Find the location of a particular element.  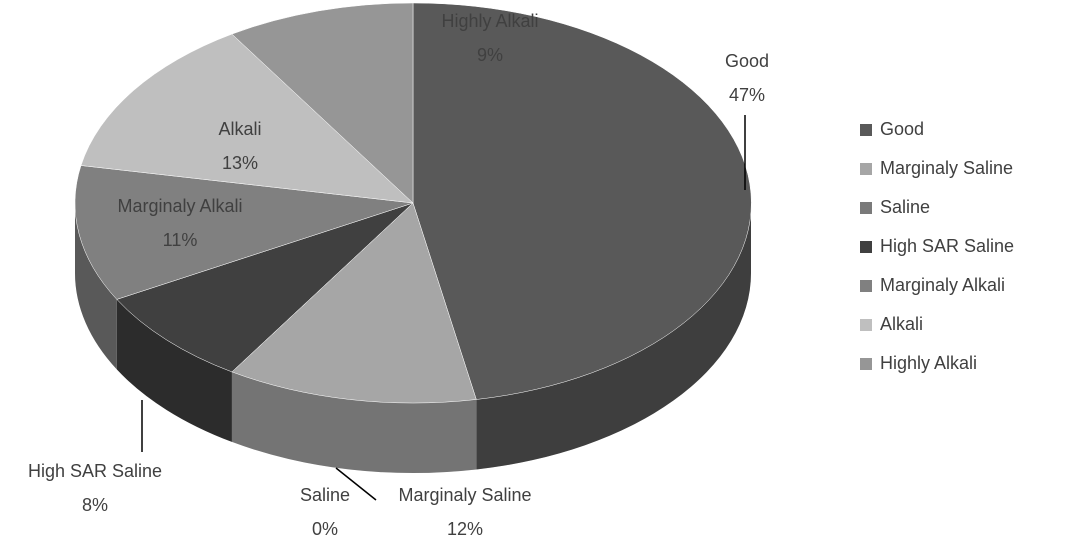

data-label-value: 47% is located at coordinates (747, 95).